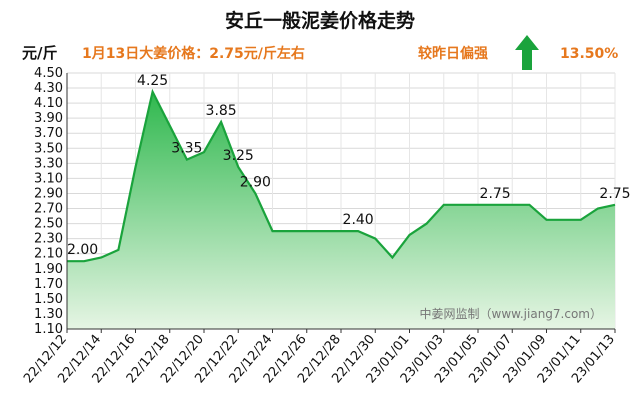 The width and height of the screenshot is (640, 410). Describe the element at coordinates (48, 103) in the screenshot. I see `y-tick-label: 4.10` at that location.